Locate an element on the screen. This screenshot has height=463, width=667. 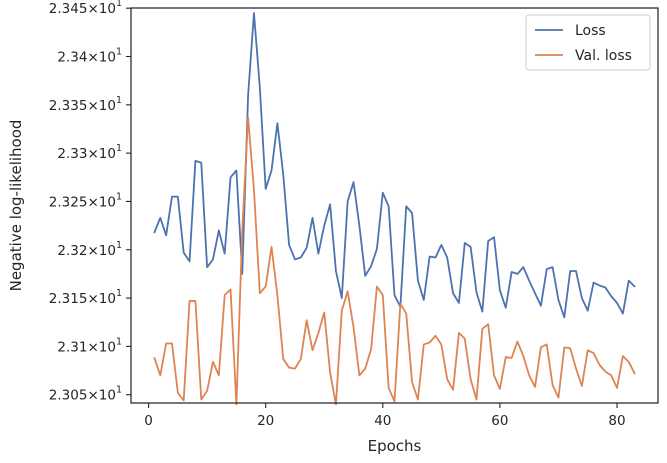
x-tick-label: 80 is located at coordinates (616, 421).